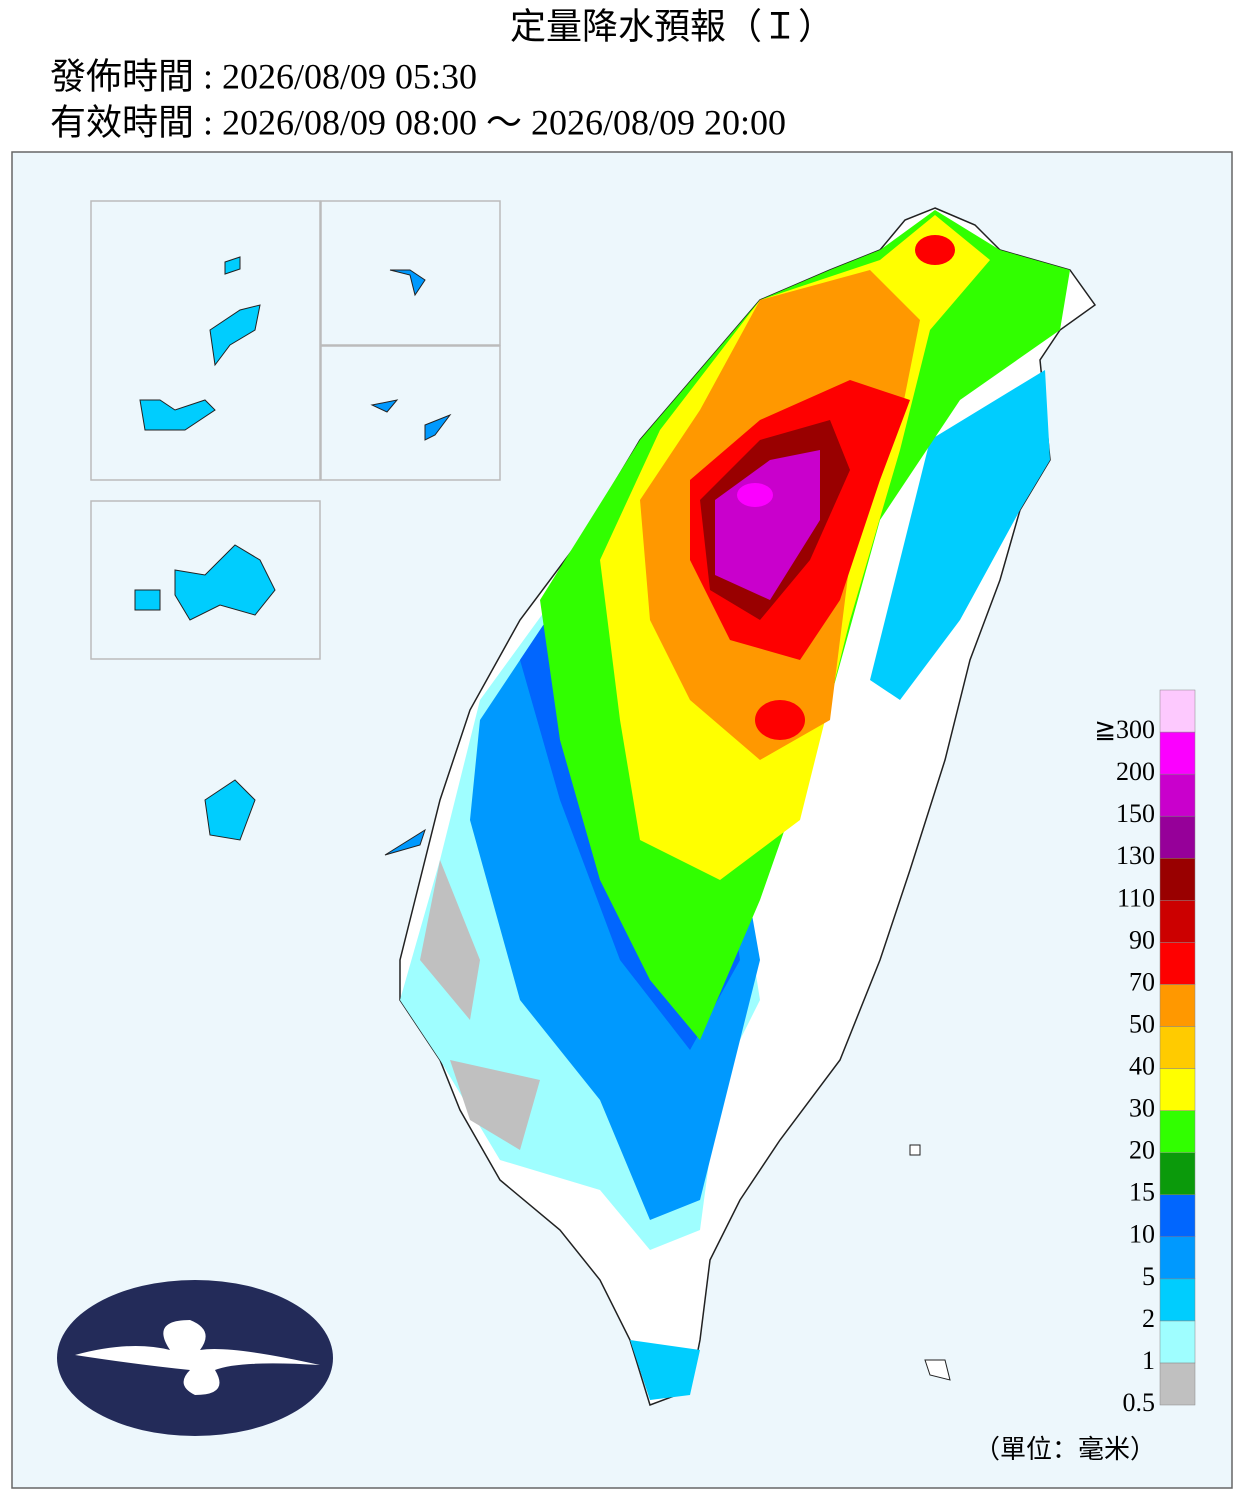 This screenshot has width=1245, height=1500. Describe the element at coordinates (1142, 939) in the screenshot. I see `legend-label: 90` at that location.